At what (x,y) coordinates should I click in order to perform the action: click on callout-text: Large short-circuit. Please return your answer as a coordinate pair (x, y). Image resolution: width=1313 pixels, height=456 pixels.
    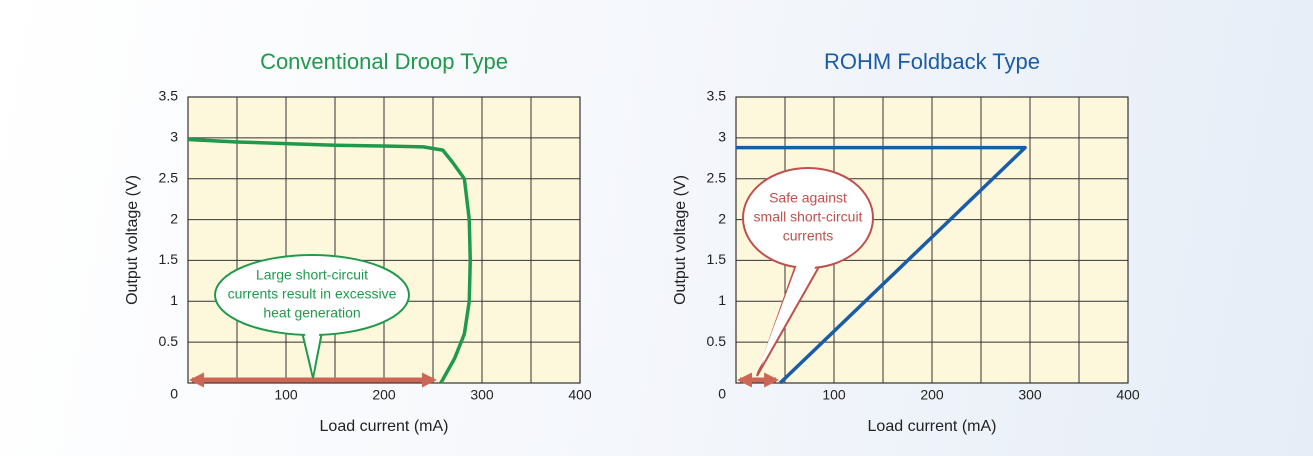
    Looking at the image, I should click on (312, 275).